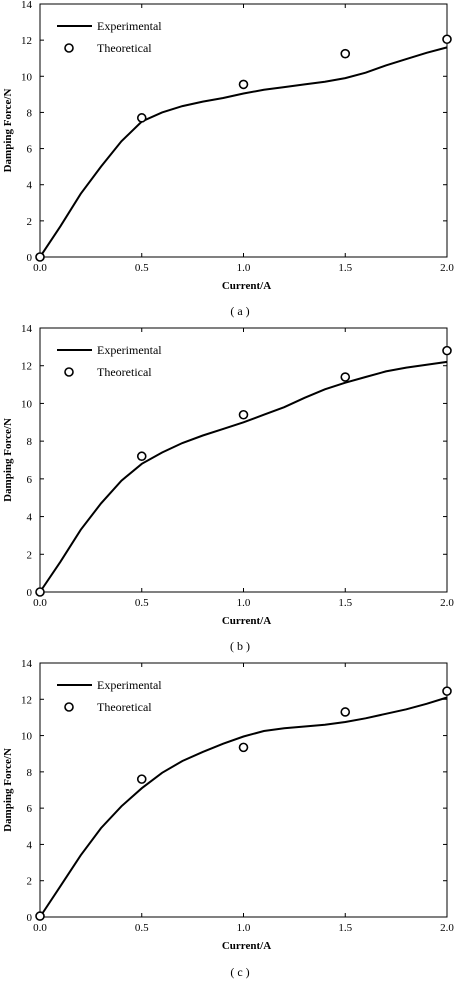 The width and height of the screenshot is (455, 985). Describe the element at coordinates (239, 311) in the screenshot. I see `panel-caption: ( a )` at that location.